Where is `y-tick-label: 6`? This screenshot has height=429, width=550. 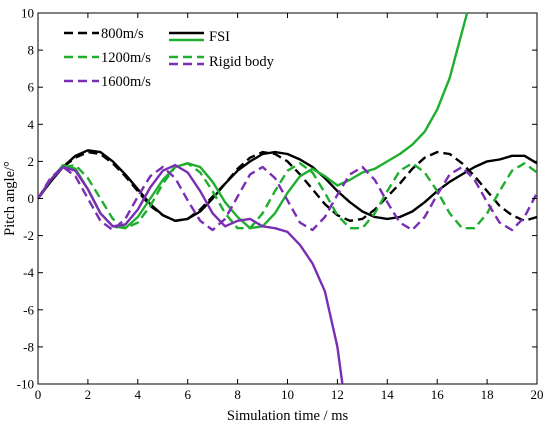
y-tick-label: 6 is located at coordinates (31, 87).